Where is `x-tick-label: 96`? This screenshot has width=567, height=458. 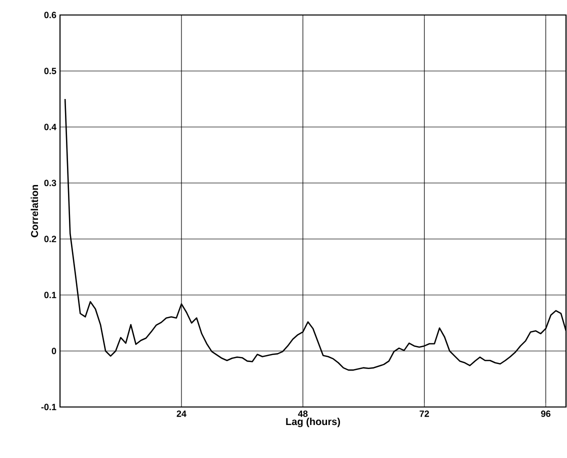 x-tick-label: 96 is located at coordinates (545, 413).